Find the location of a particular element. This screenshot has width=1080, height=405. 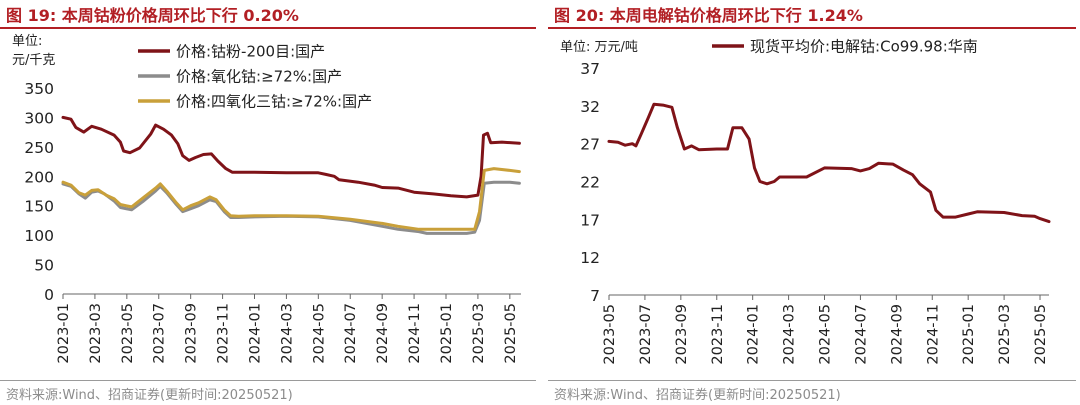

unit-label: 单位: is located at coordinates (27, 41).